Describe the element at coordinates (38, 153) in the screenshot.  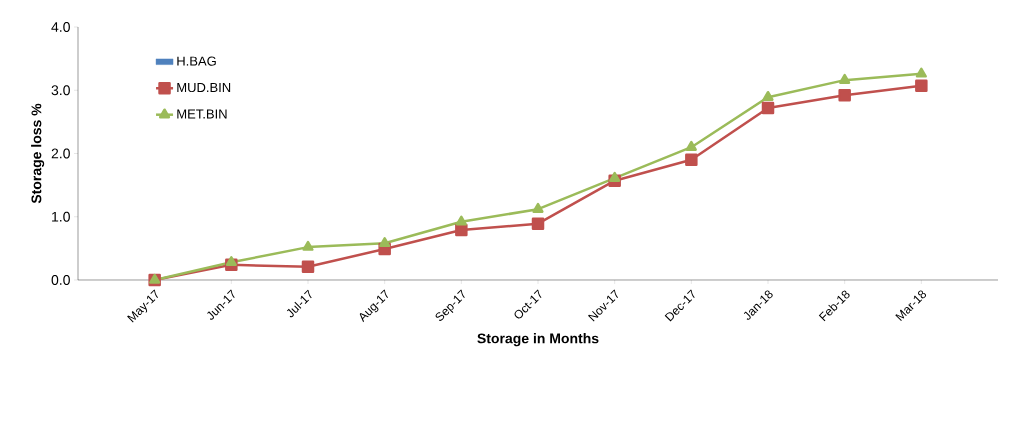
I see `y-axis-title: Storage loss %` at that location.